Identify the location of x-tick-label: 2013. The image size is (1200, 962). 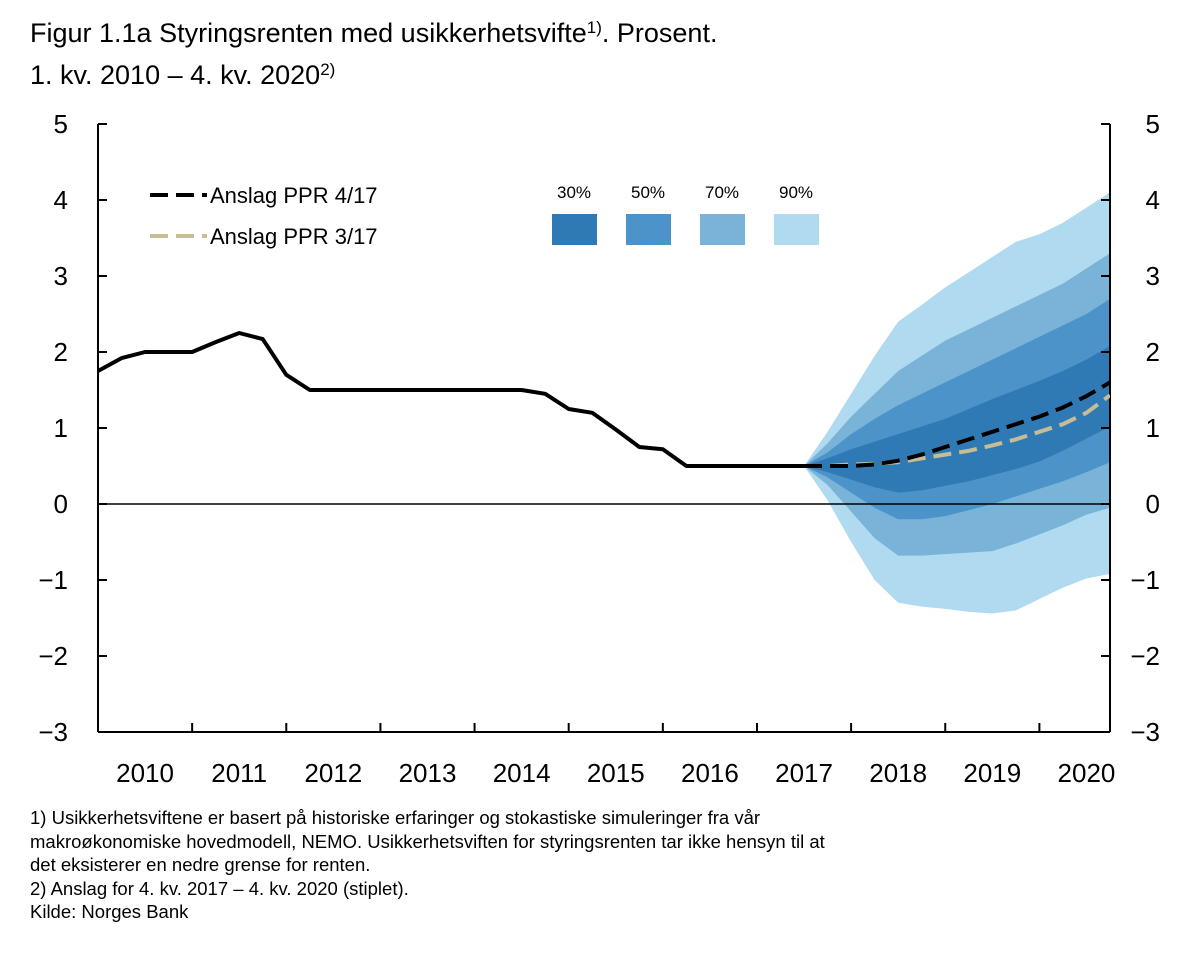
(428, 773).